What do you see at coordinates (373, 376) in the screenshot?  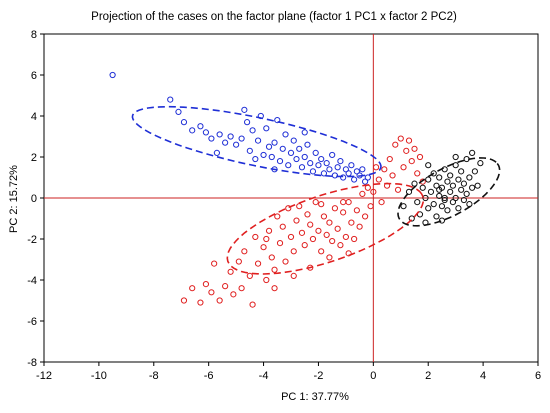 I see `x-tick-label: 0` at bounding box center [373, 376].